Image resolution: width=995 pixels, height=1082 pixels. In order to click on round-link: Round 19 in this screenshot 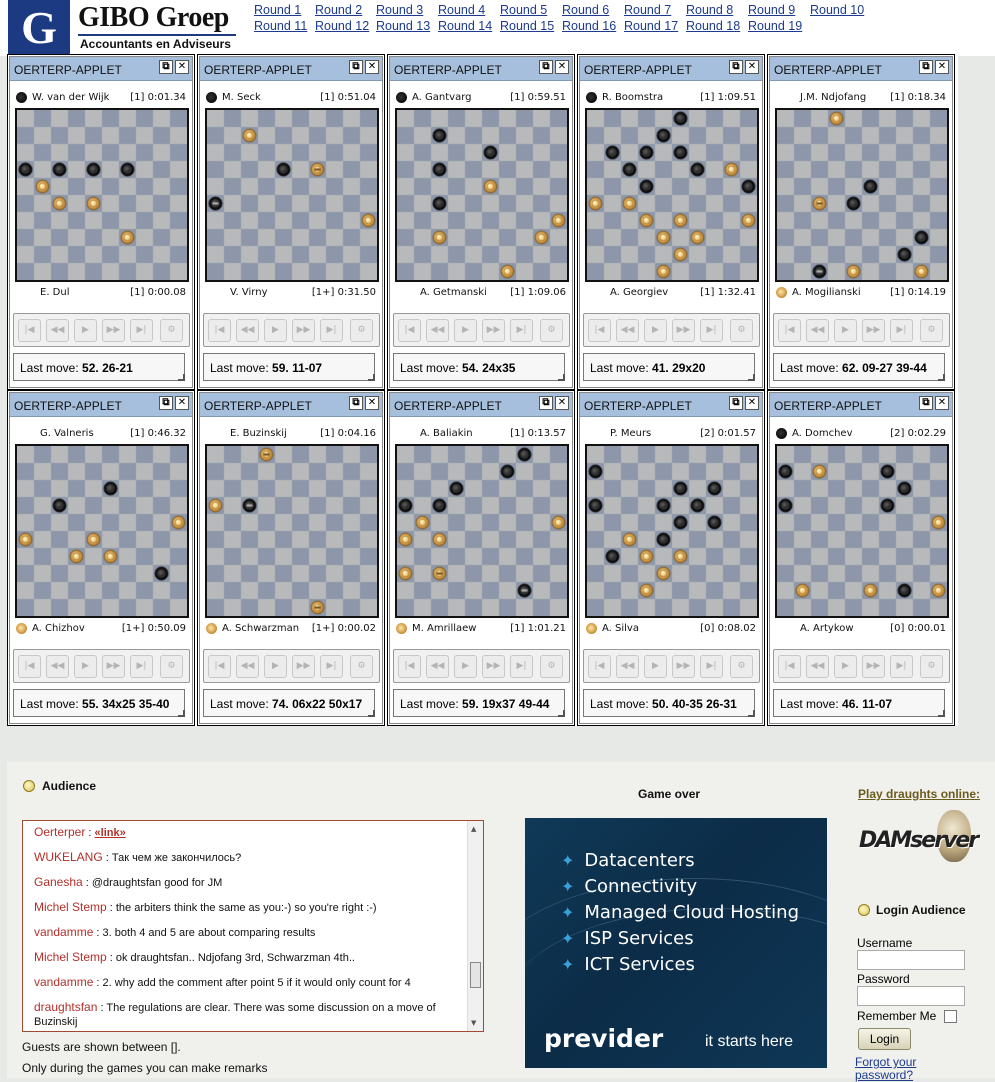, I will do `click(775, 25)`.